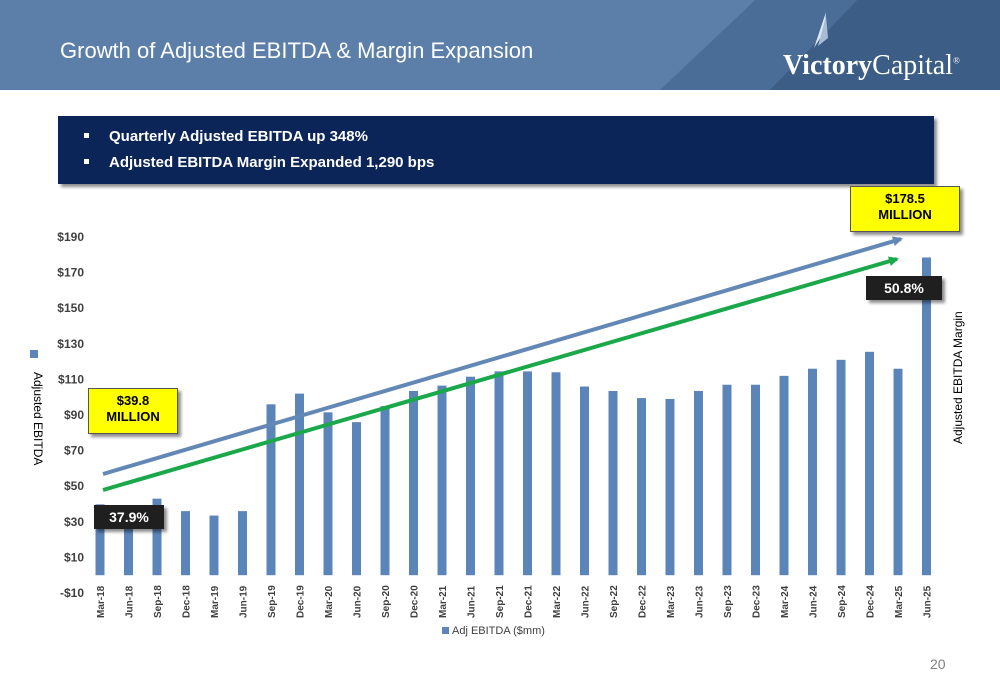  What do you see at coordinates (643, 601) in the screenshot?
I see `x-tick-label: Dec-22` at bounding box center [643, 601].